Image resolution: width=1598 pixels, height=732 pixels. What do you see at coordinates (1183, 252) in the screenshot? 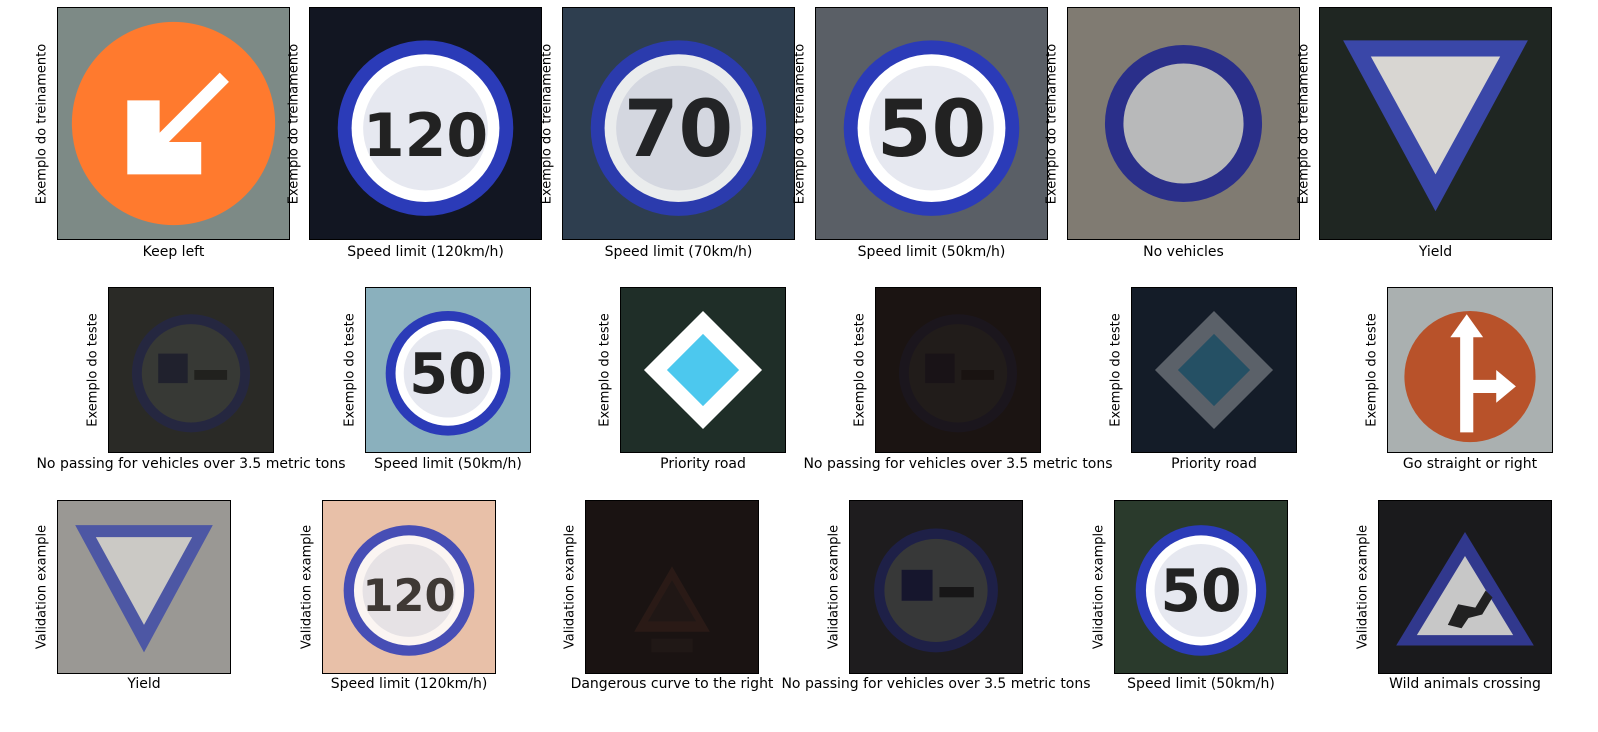
I see `sign-caption: No vehicles` at bounding box center [1183, 252].